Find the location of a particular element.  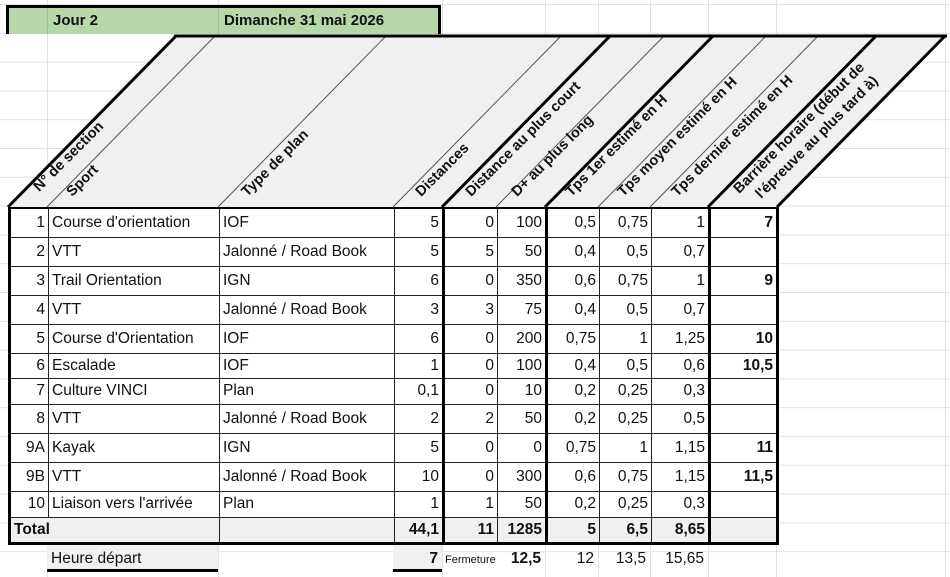

distance-cell: 10 is located at coordinates (419, 476).